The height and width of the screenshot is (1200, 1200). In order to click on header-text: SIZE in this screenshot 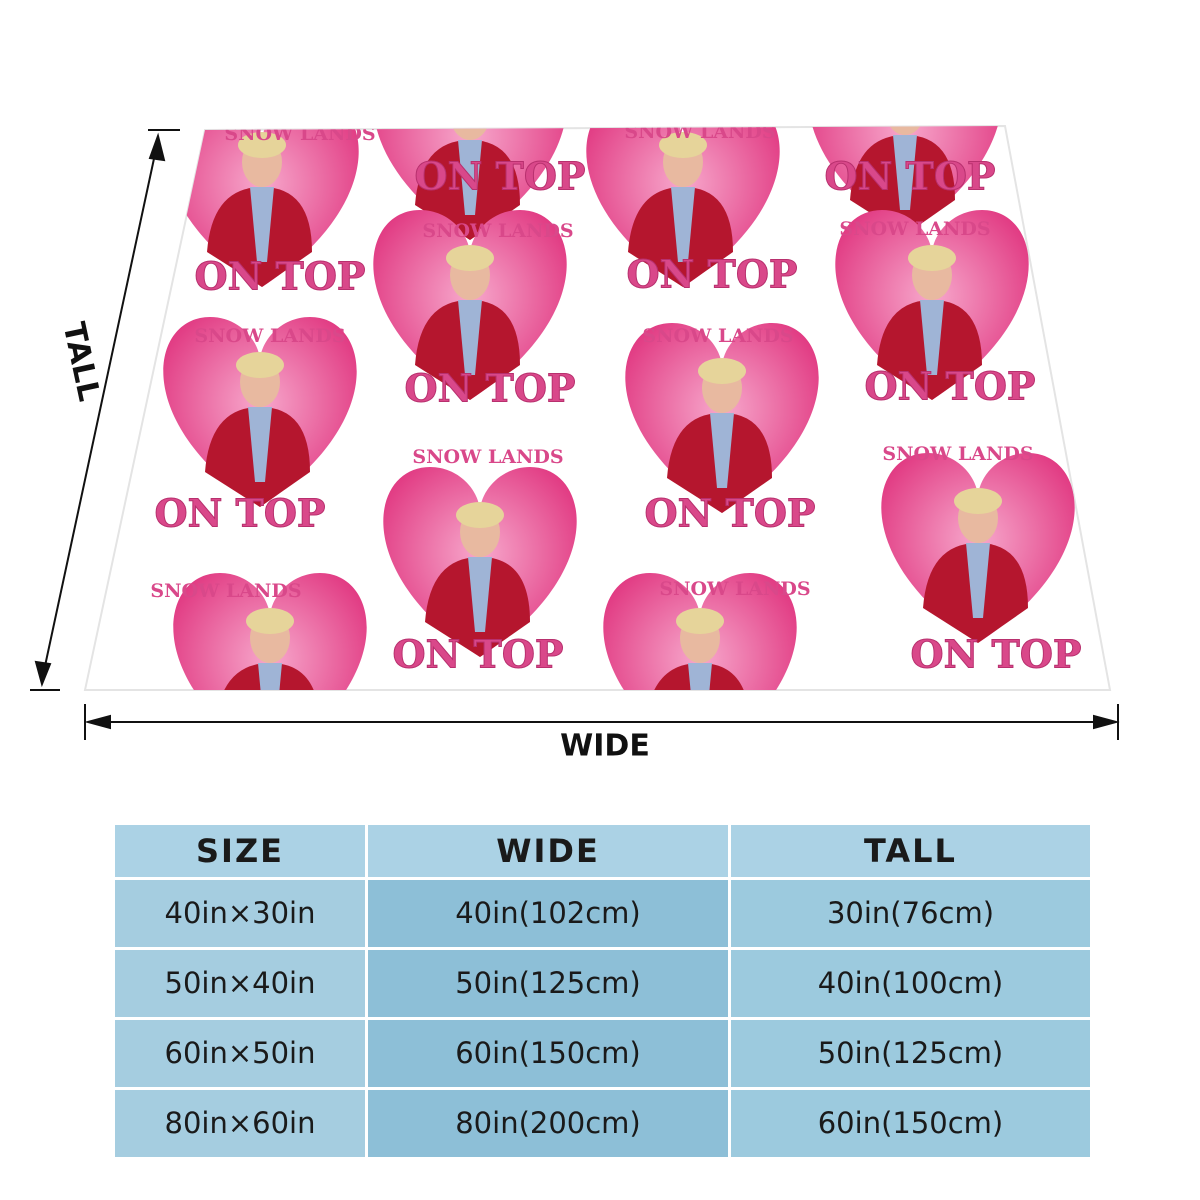, I will do `click(240, 851)`.